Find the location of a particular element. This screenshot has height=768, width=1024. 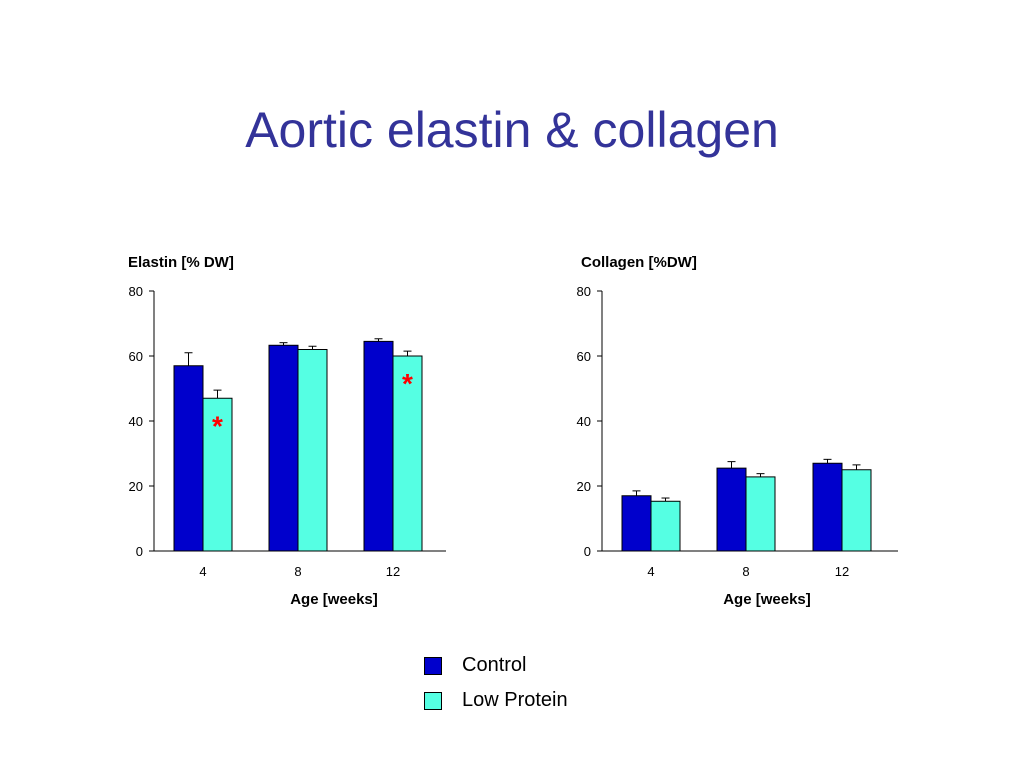

legend-label-low-protein: Low Protein is located at coordinates (515, 700).